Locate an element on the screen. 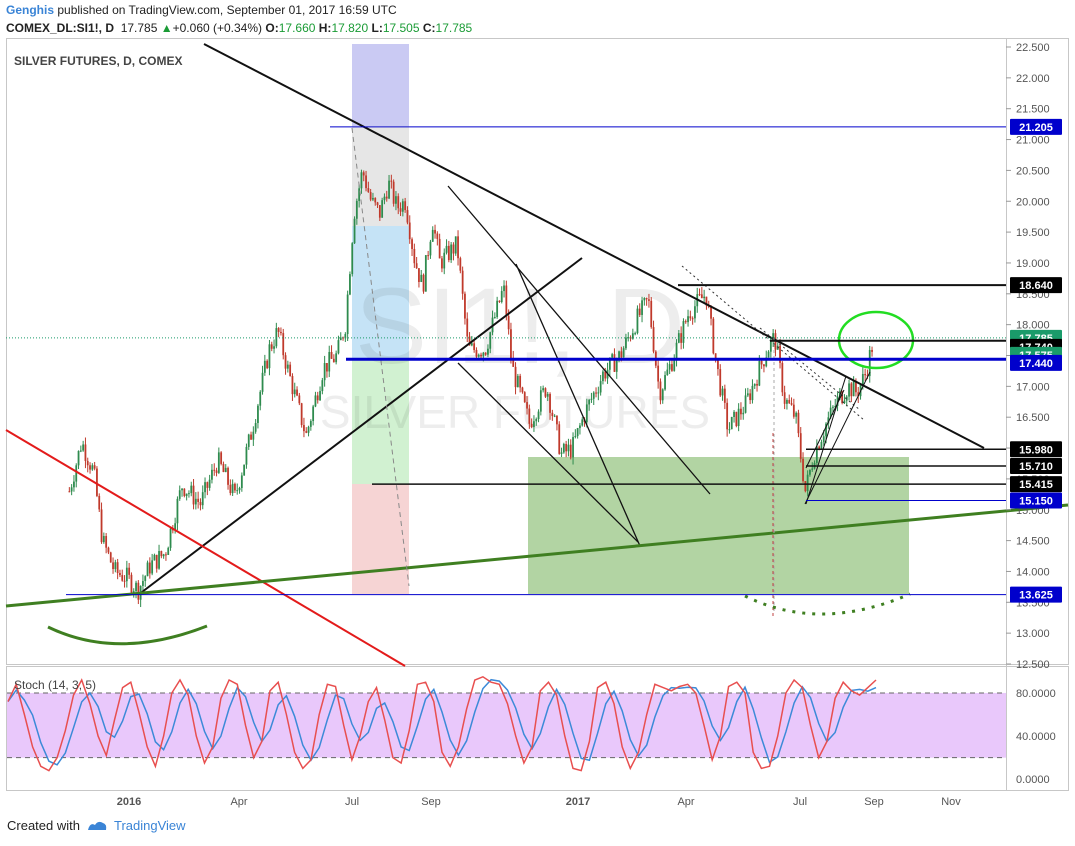  price-tag-label: 15.150 is located at coordinates (1036, 501).